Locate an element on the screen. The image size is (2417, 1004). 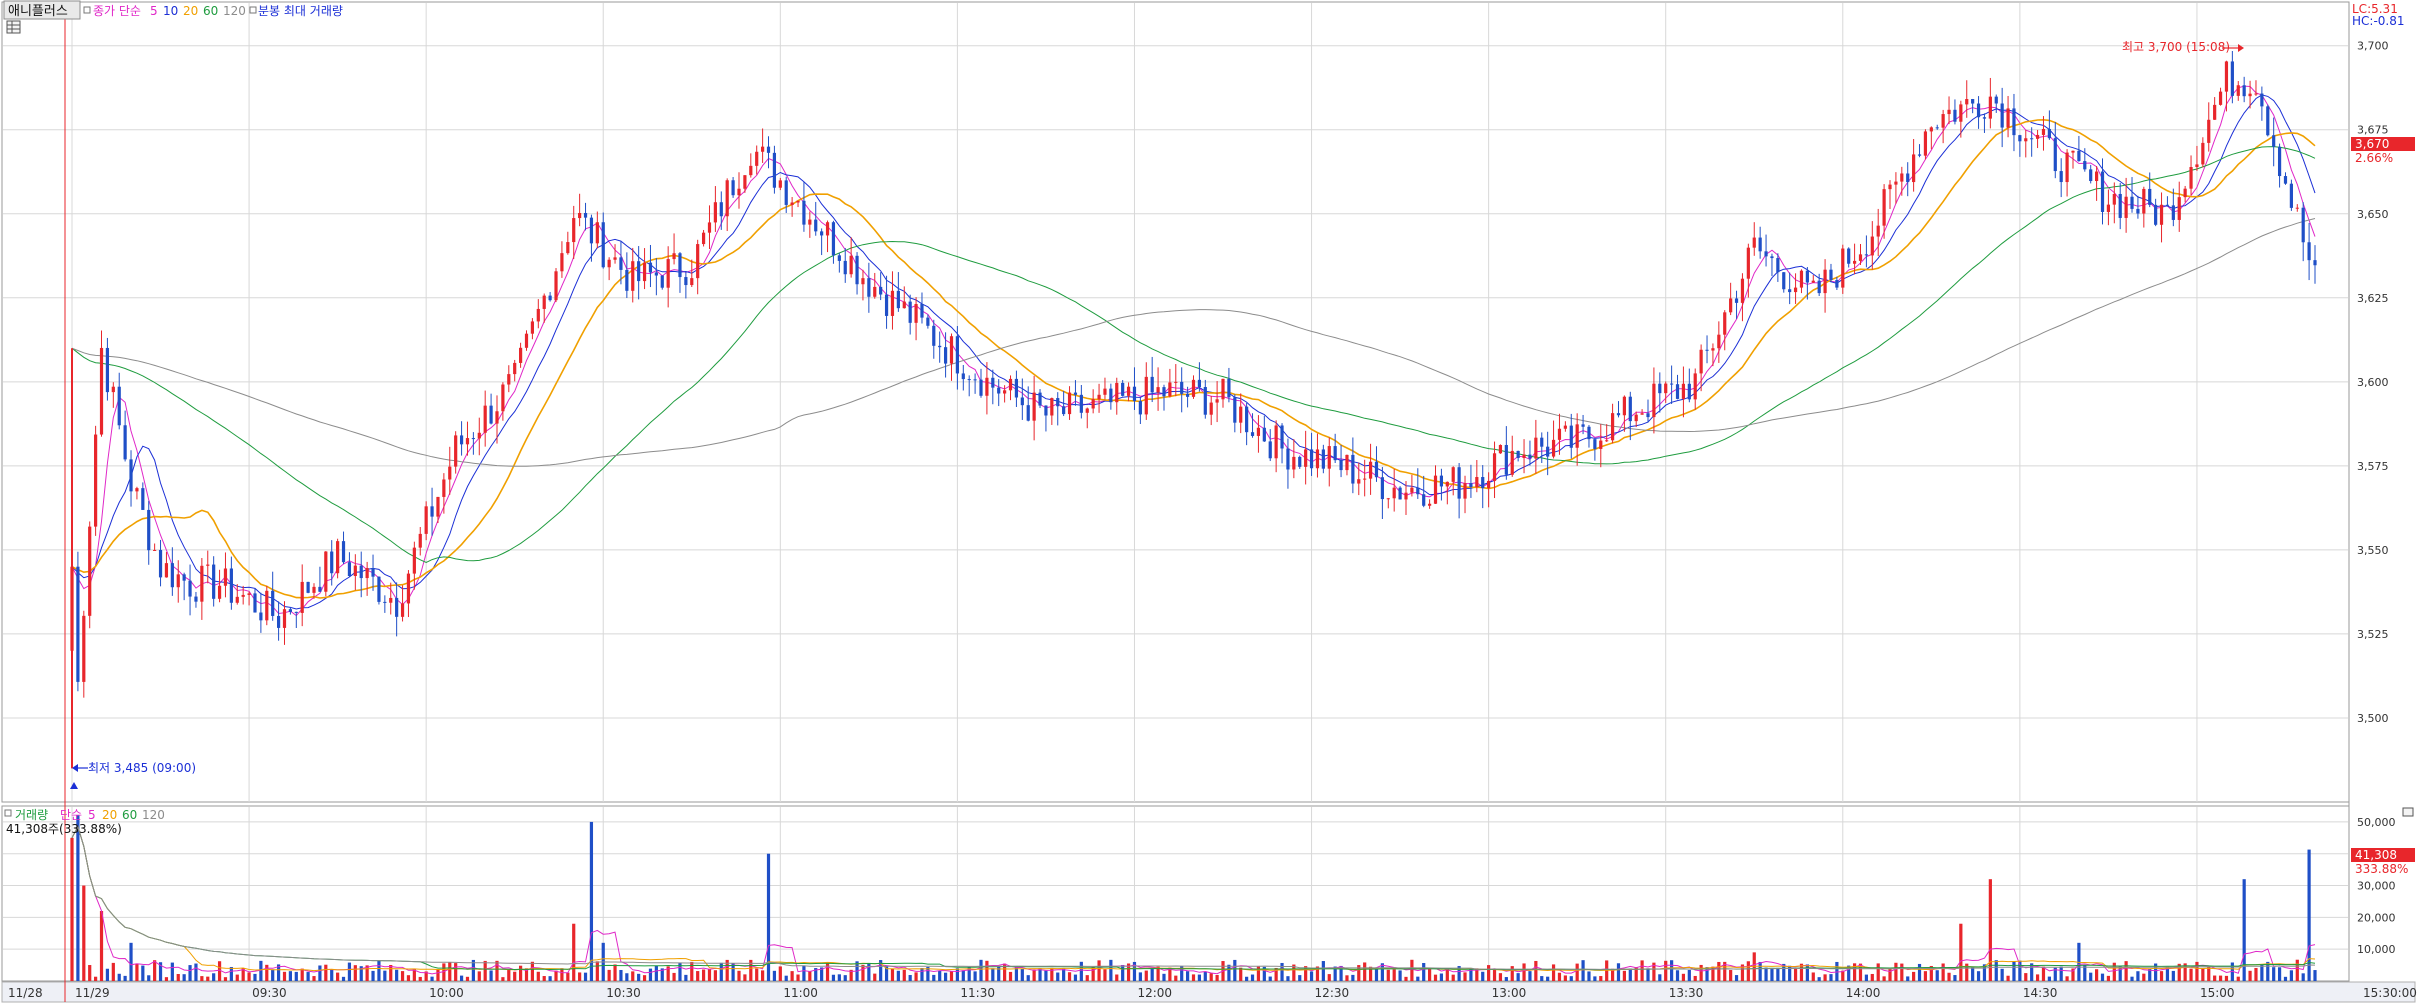
time-tick-label: 10:30 is located at coordinates (623, 993).